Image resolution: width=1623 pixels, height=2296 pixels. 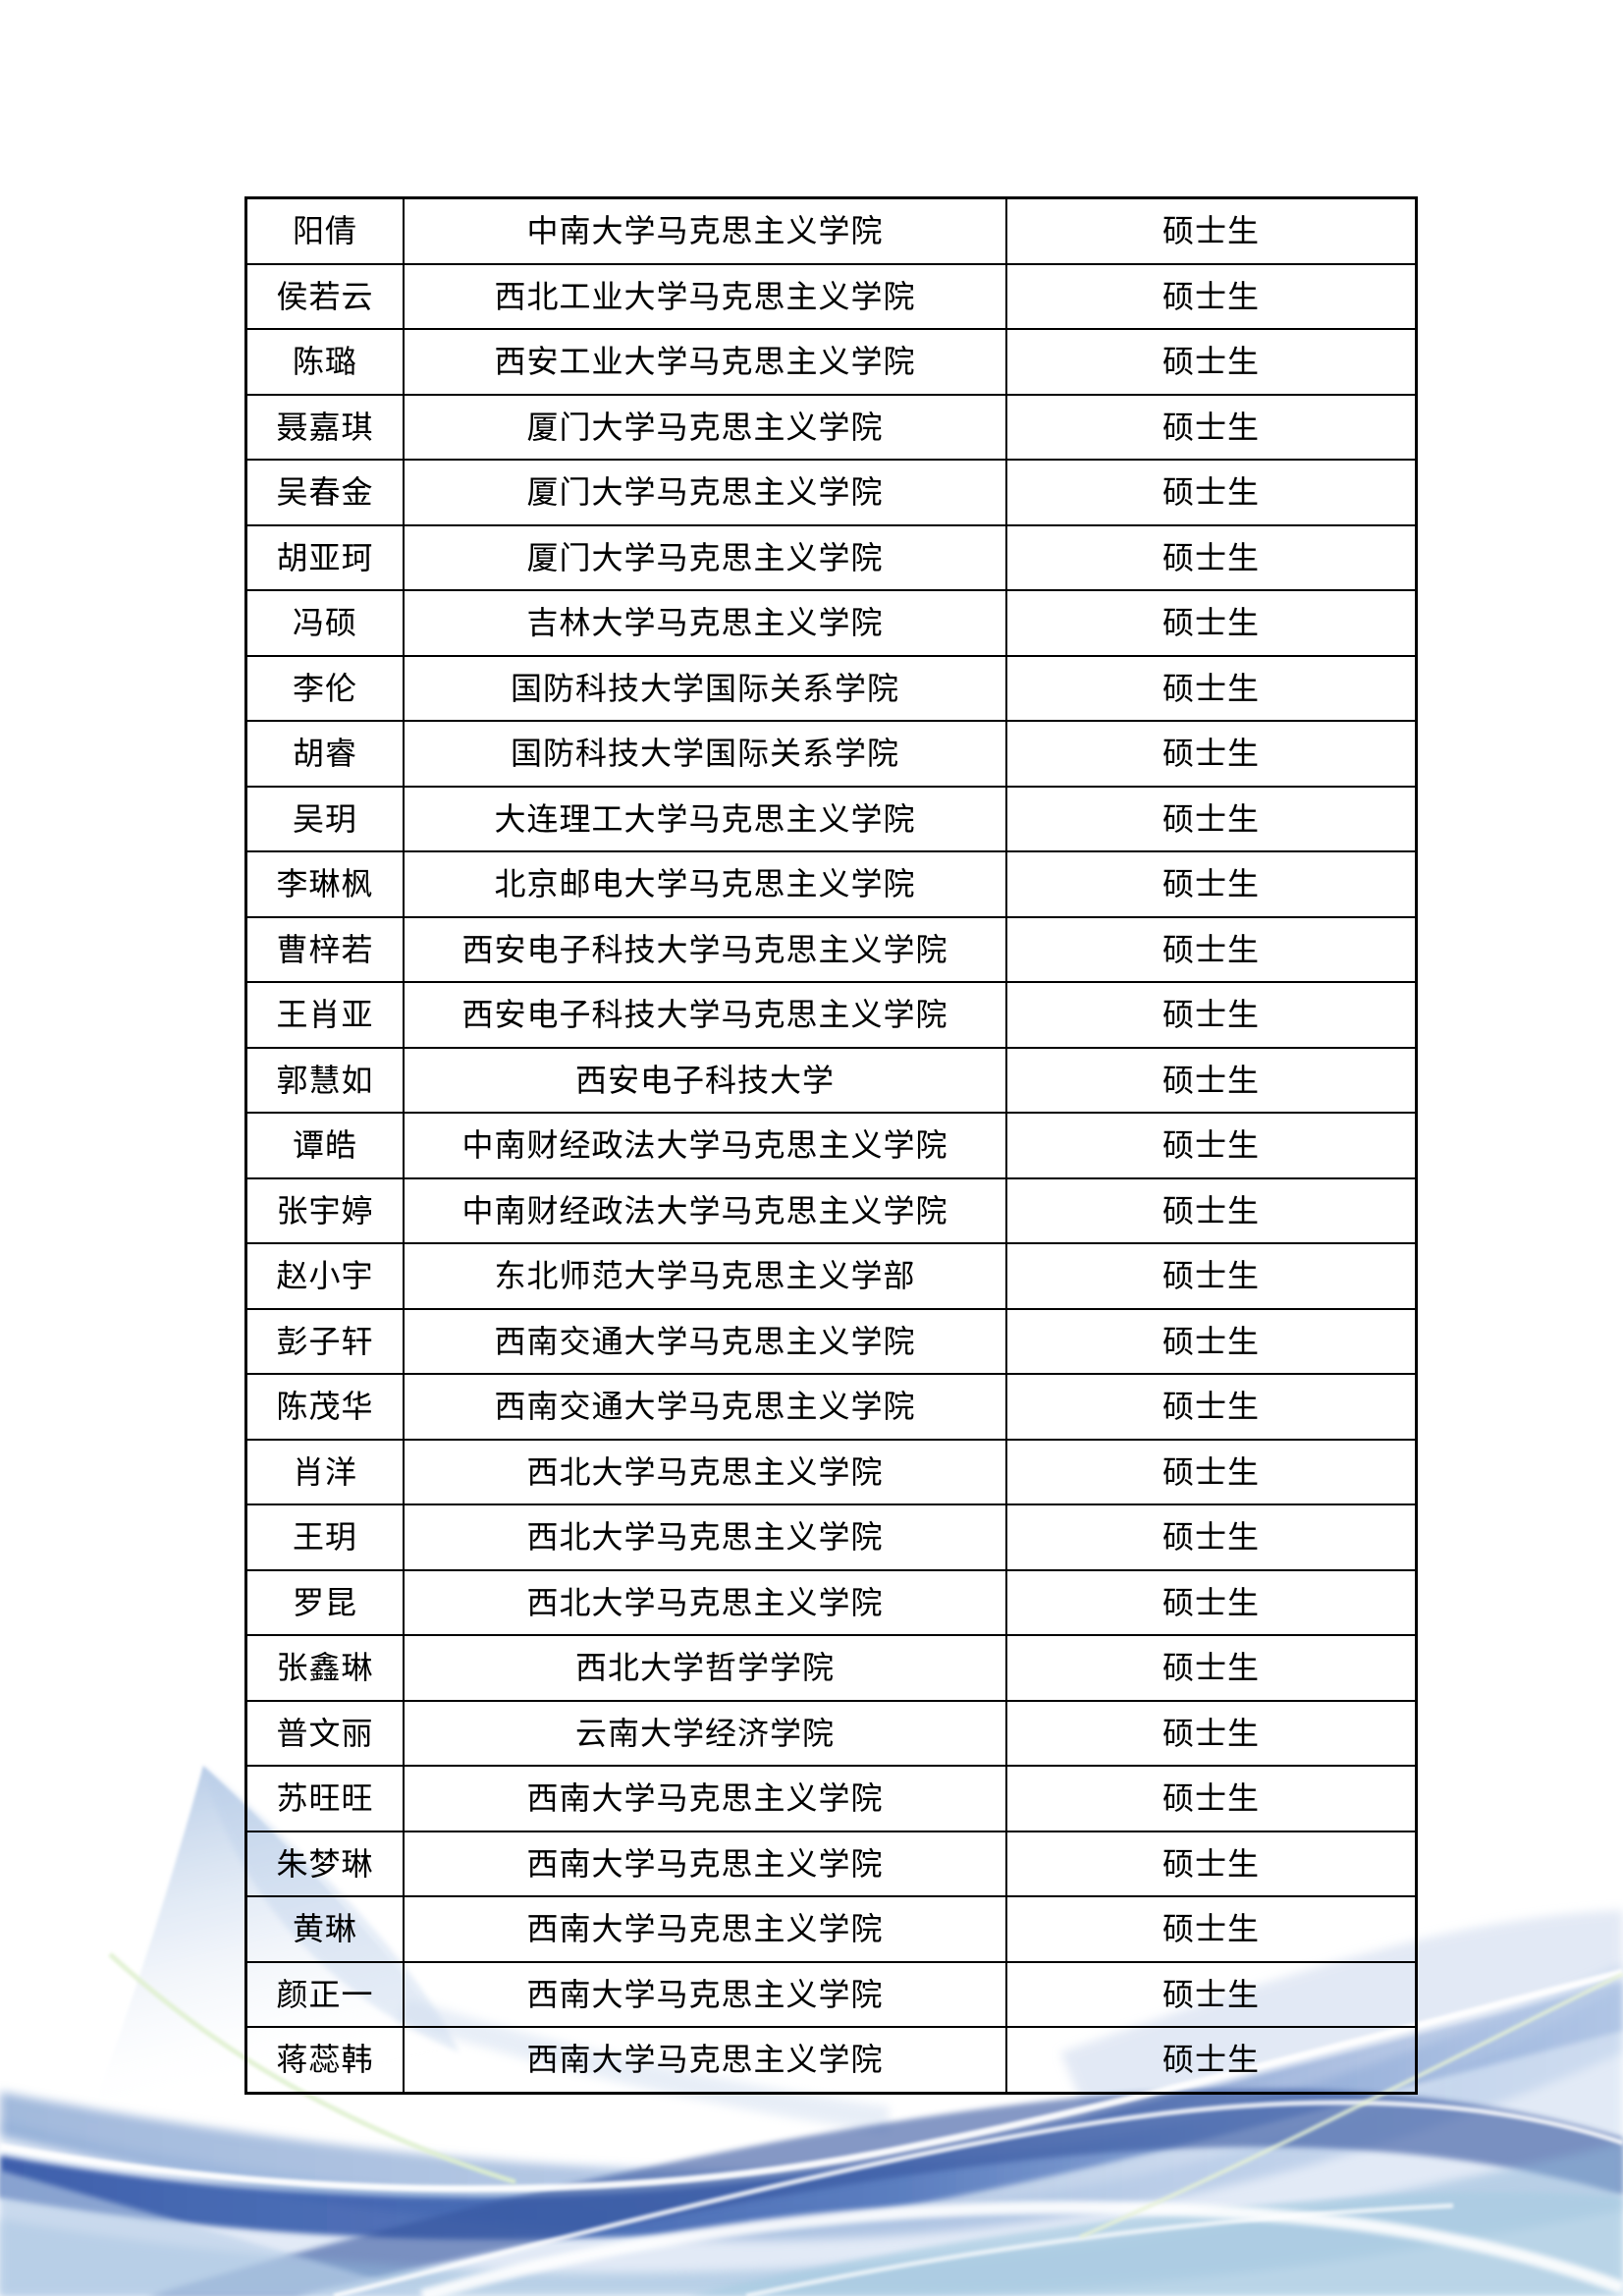 What do you see at coordinates (324, 1210) in the screenshot?
I see `name-cell: 张宇婷` at bounding box center [324, 1210].